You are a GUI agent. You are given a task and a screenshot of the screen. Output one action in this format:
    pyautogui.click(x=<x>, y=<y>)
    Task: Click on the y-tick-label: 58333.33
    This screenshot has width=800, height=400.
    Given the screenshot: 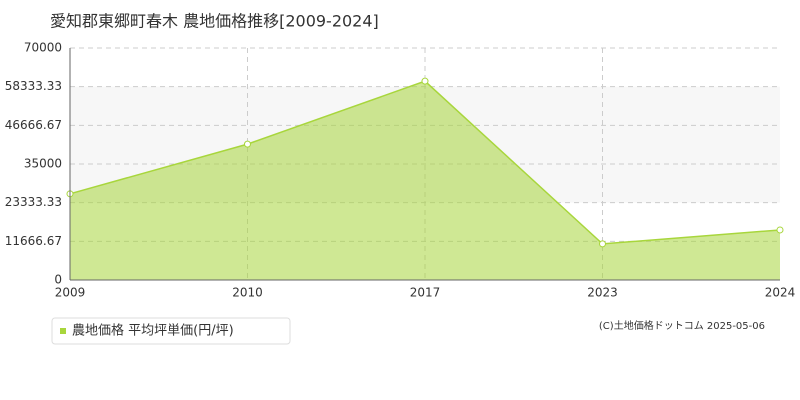 What is the action you would take?
    pyautogui.click(x=33, y=86)
    